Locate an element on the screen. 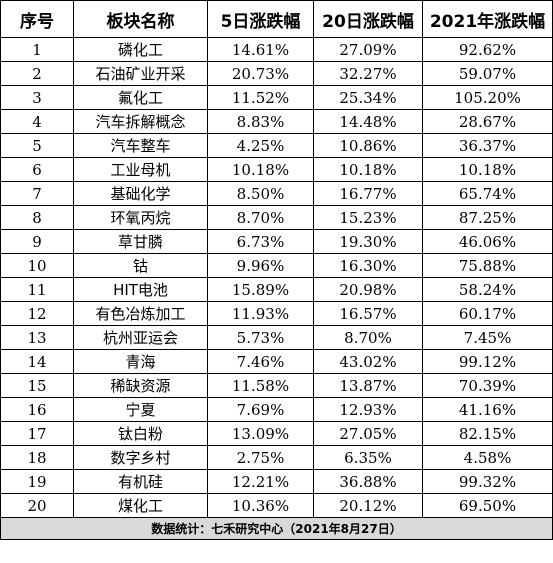  rank-cell: 1 is located at coordinates (37, 49).